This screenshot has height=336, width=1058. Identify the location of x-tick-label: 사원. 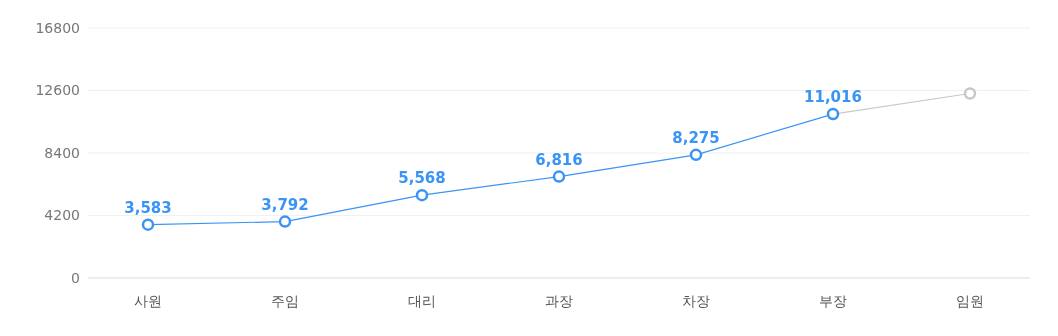
(148, 300).